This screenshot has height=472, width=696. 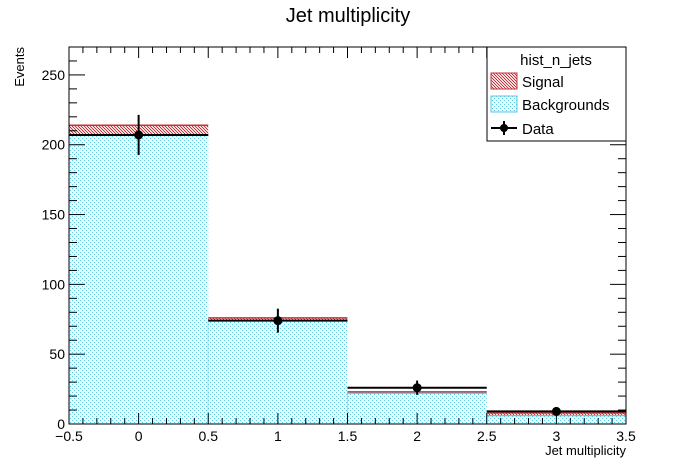 I want to click on legend-marker-data, so click(x=504, y=128).